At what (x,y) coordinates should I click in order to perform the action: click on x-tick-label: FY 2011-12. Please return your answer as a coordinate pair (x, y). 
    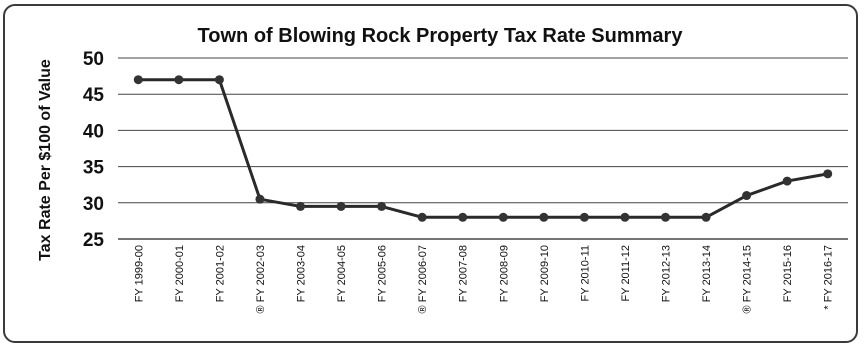
    Looking at the image, I should click on (626, 273).